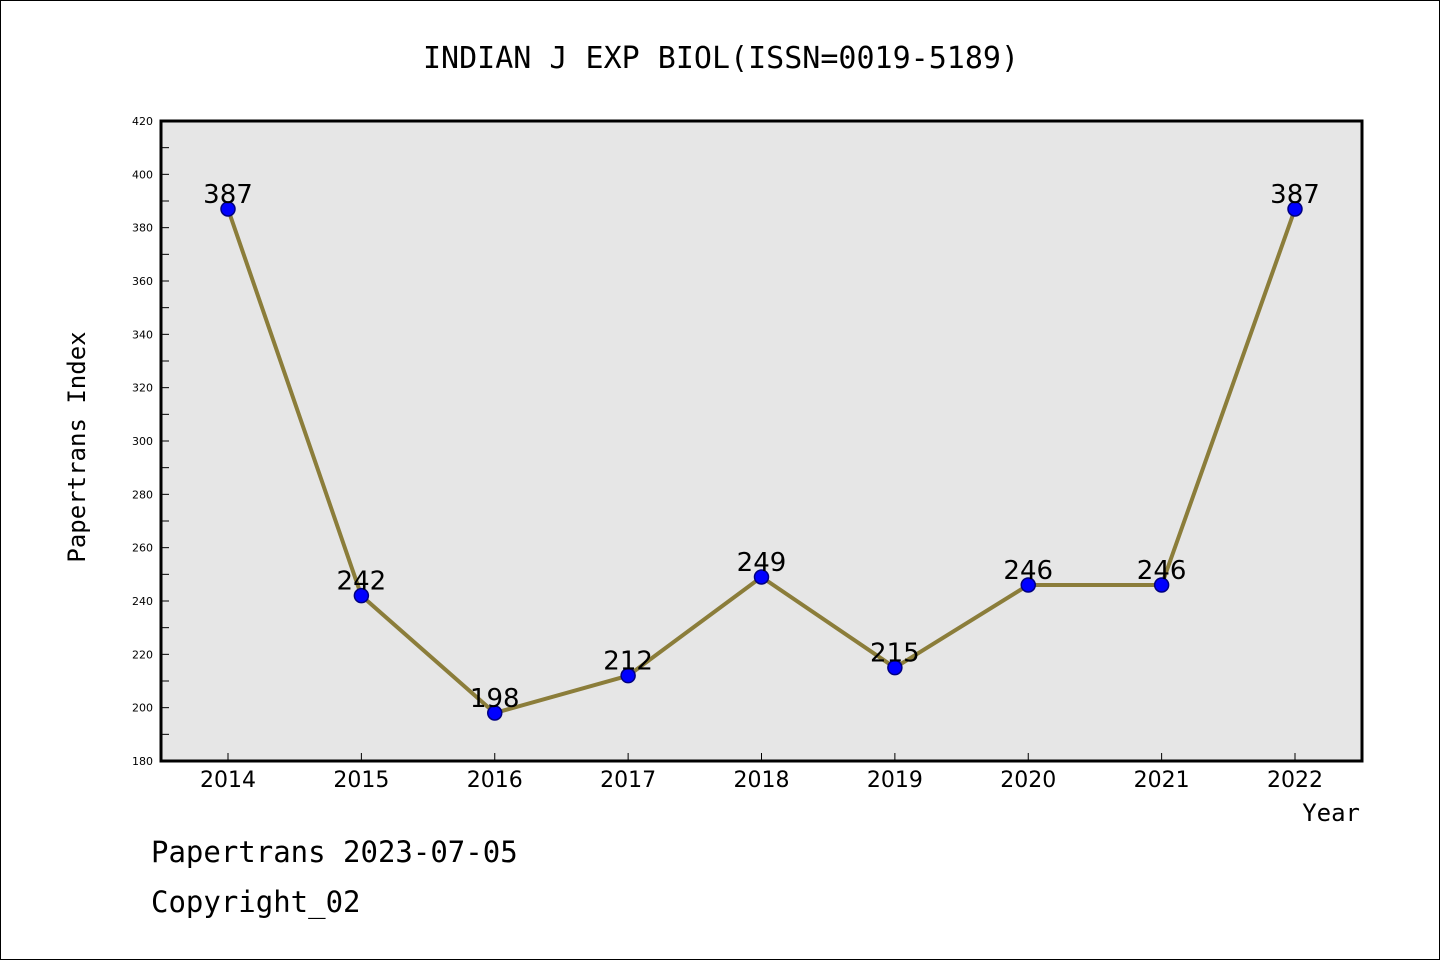  What do you see at coordinates (77, 446) in the screenshot?
I see `y-axis-label: Papertrans Index` at bounding box center [77, 446].